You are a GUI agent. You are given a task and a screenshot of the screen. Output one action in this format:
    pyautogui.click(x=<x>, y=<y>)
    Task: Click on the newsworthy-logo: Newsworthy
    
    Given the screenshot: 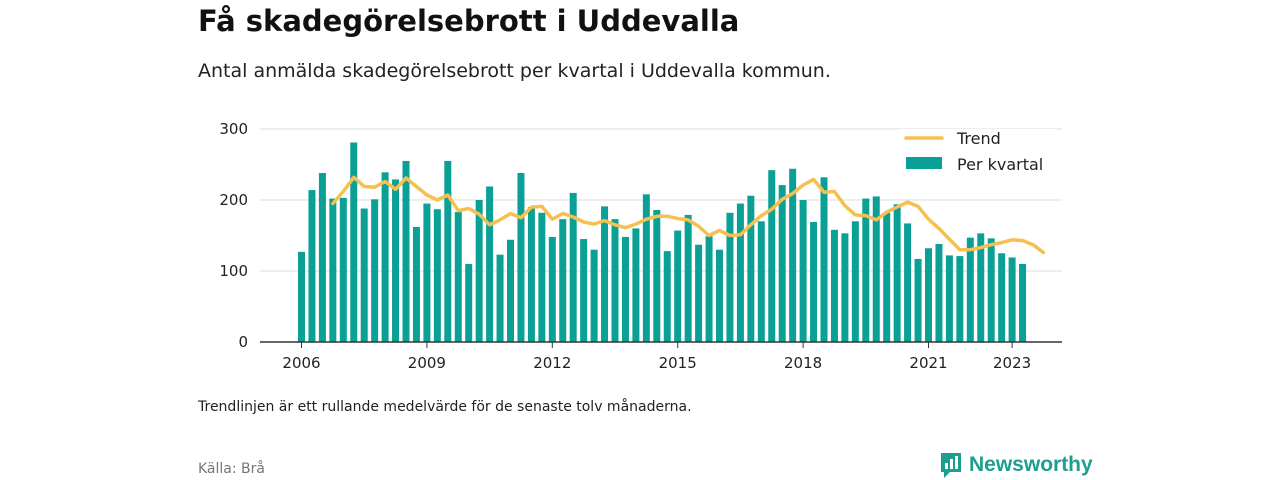 What is the action you would take?
    pyautogui.click(x=1016, y=465)
    